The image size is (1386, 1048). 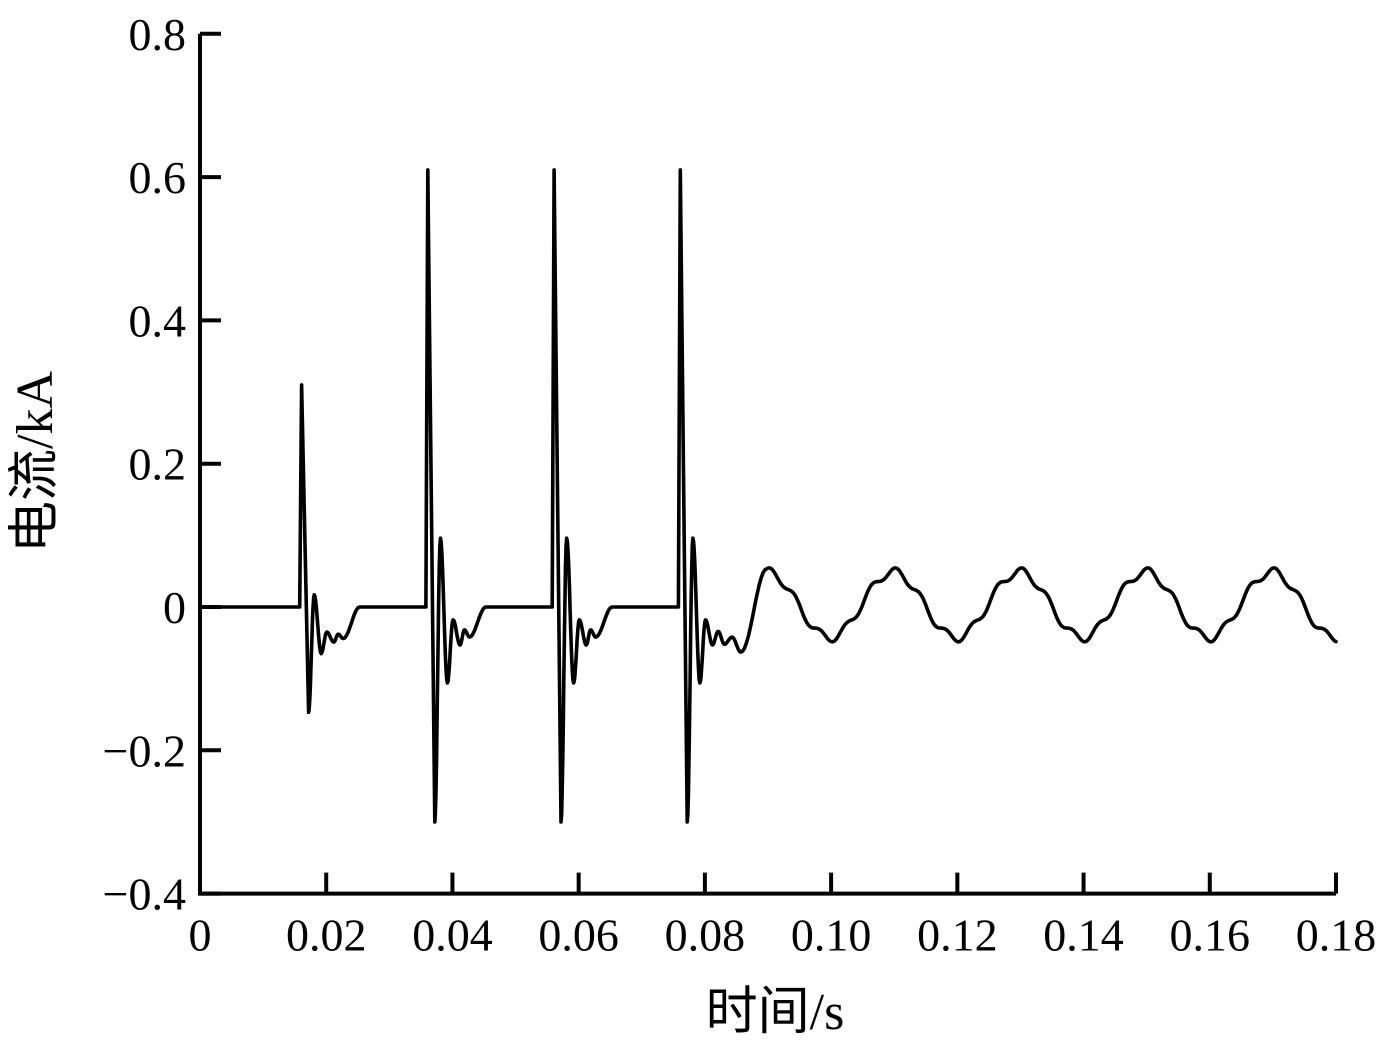 I want to click on y-tick-label: 0, so click(x=174, y=607).